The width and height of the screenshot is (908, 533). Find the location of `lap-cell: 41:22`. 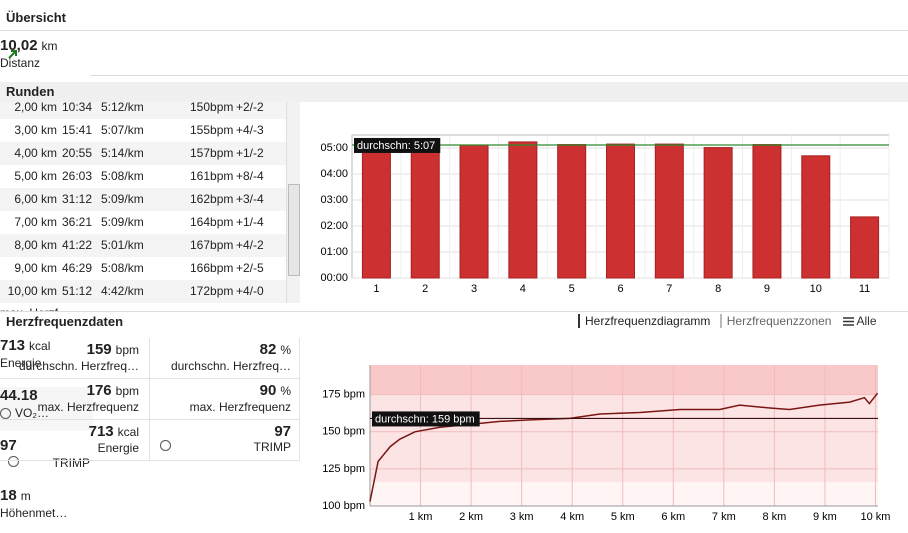

lap-cell: 41:22 is located at coordinates (77, 245).